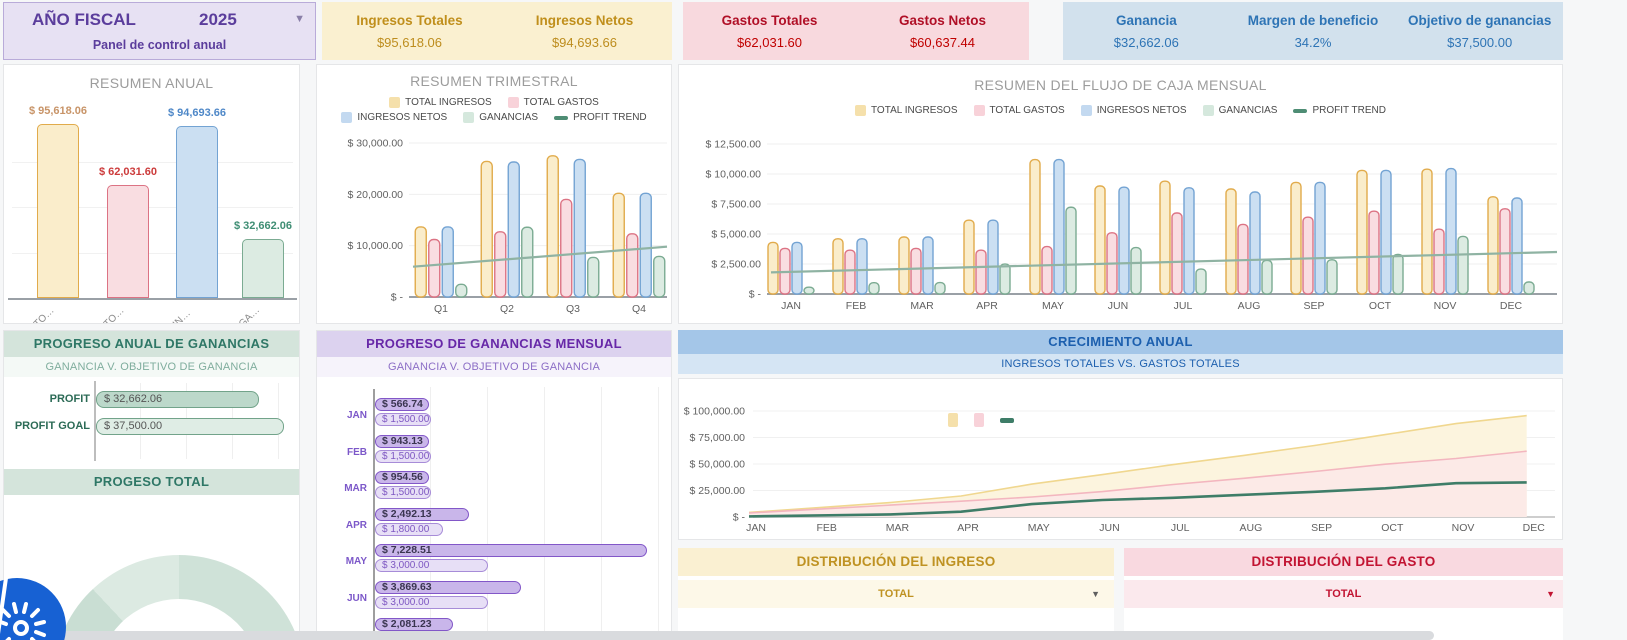 Image resolution: width=1627 pixels, height=640 pixels. I want to click on y-axis-tick-label: $ 20,000.00, so click(376, 195).